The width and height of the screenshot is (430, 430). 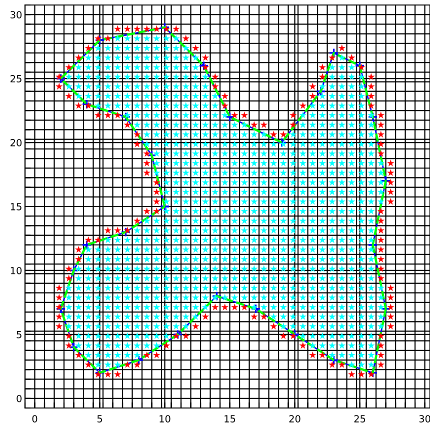 What do you see at coordinates (165, 418) in the screenshot?
I see `x-tick-label: 10` at bounding box center [165, 418].